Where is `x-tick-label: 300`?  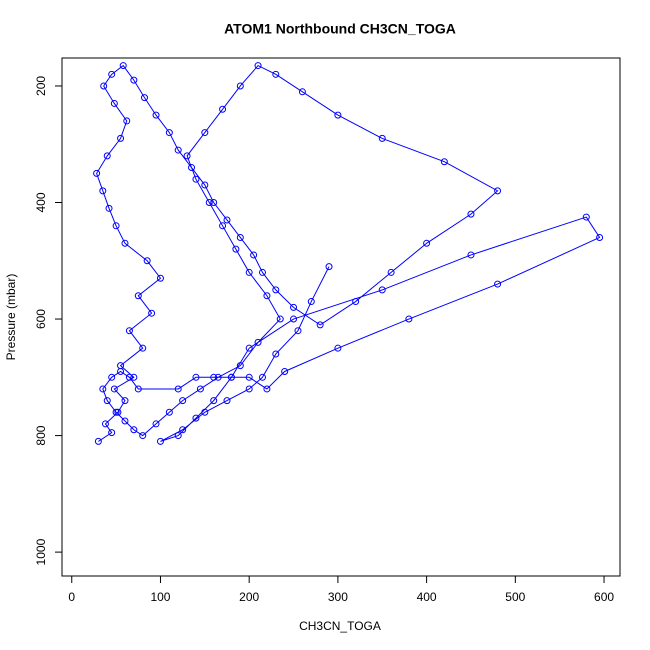
x-tick-label: 300 is located at coordinates (338, 597).